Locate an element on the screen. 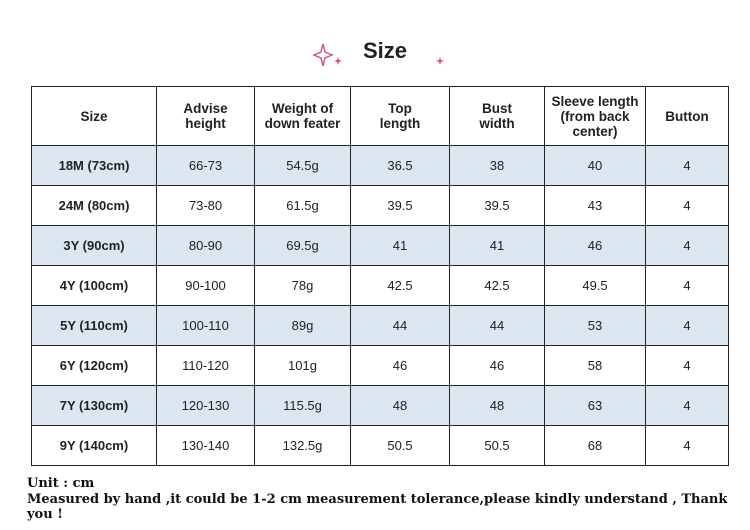 The width and height of the screenshot is (750, 530). cell: 18M (73cm) is located at coordinates (94, 165).